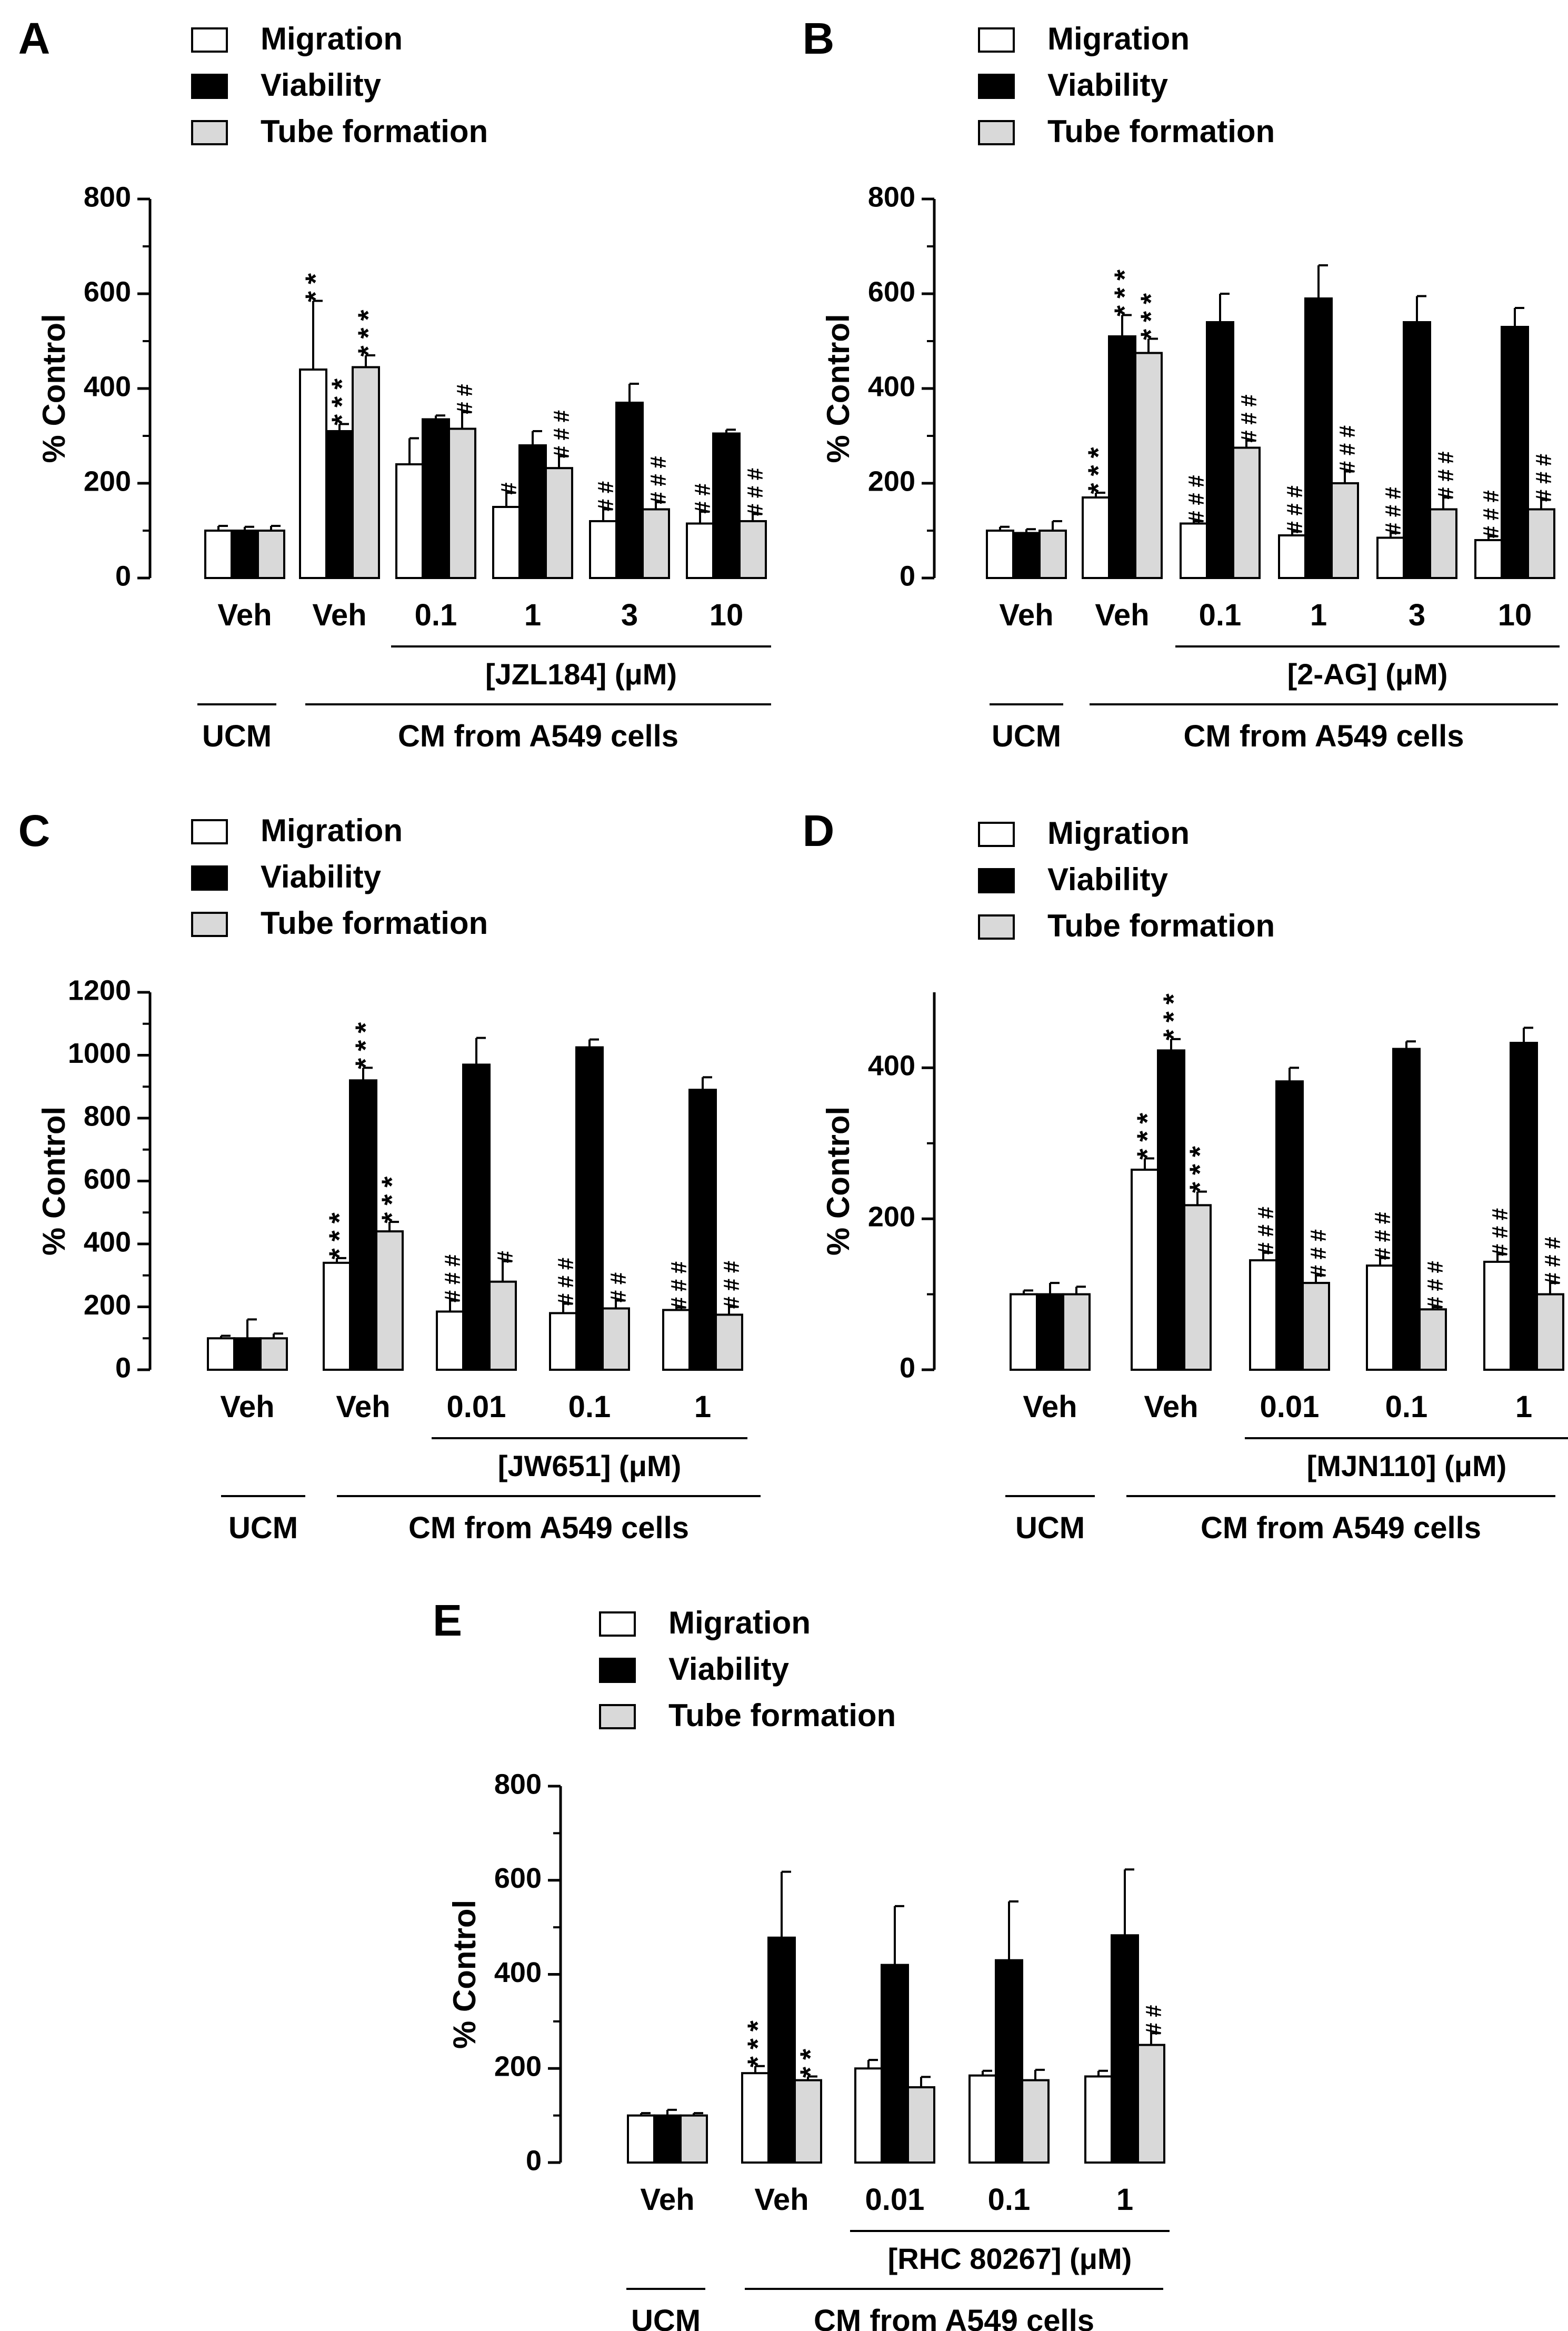 Image resolution: width=1568 pixels, height=2331 pixels. What do you see at coordinates (247, 1407) in the screenshot?
I see `panel-c-category-label: Veh` at bounding box center [247, 1407].